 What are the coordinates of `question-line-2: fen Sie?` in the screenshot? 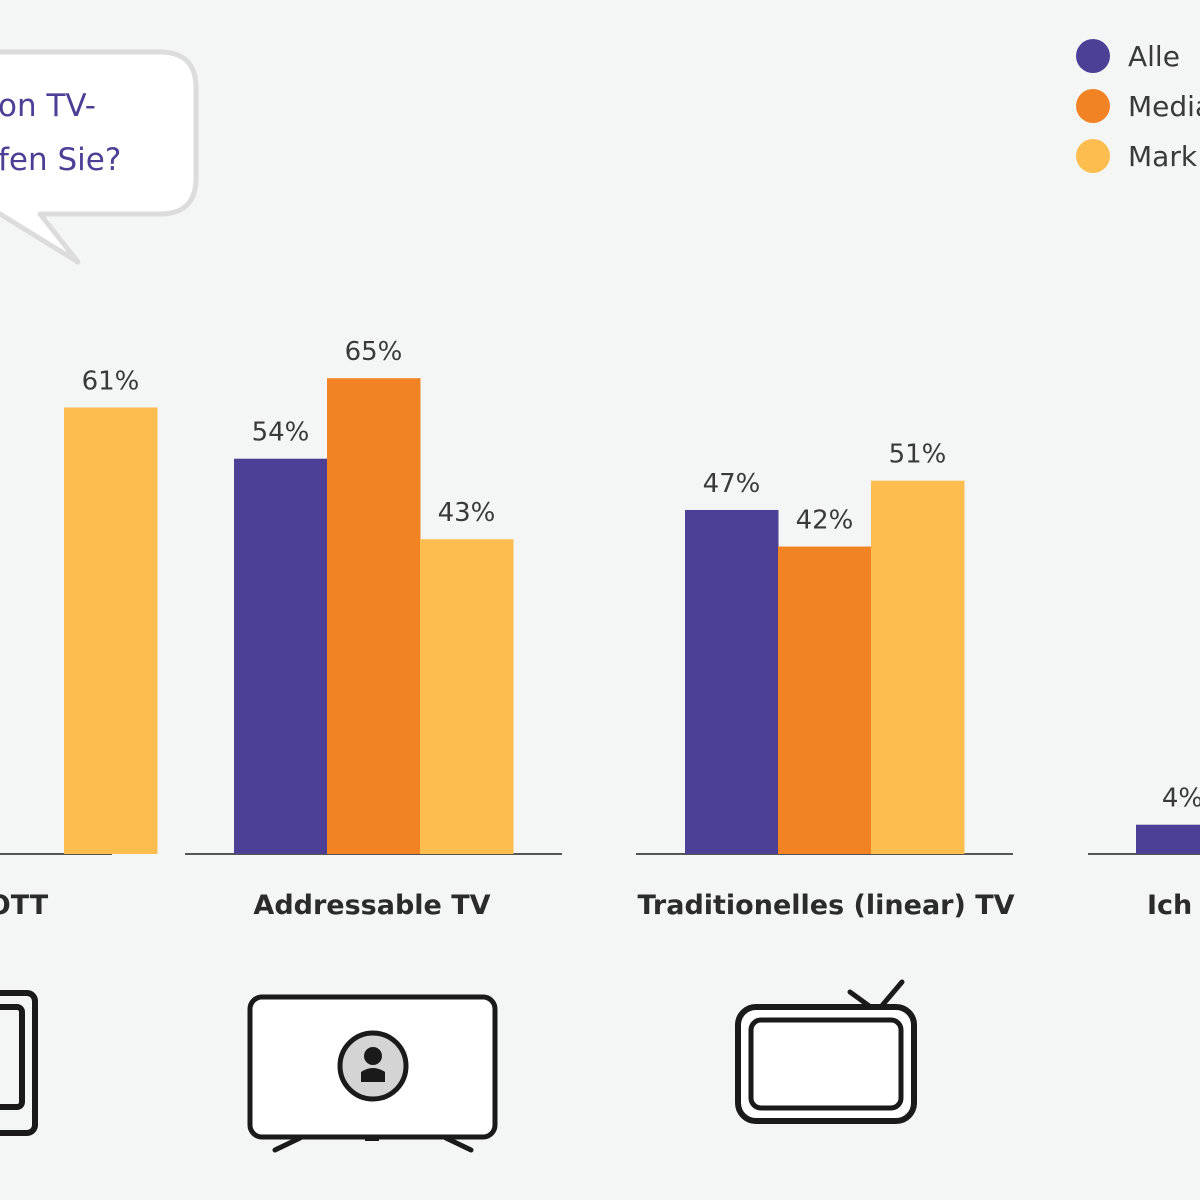 It's located at (60, 160).